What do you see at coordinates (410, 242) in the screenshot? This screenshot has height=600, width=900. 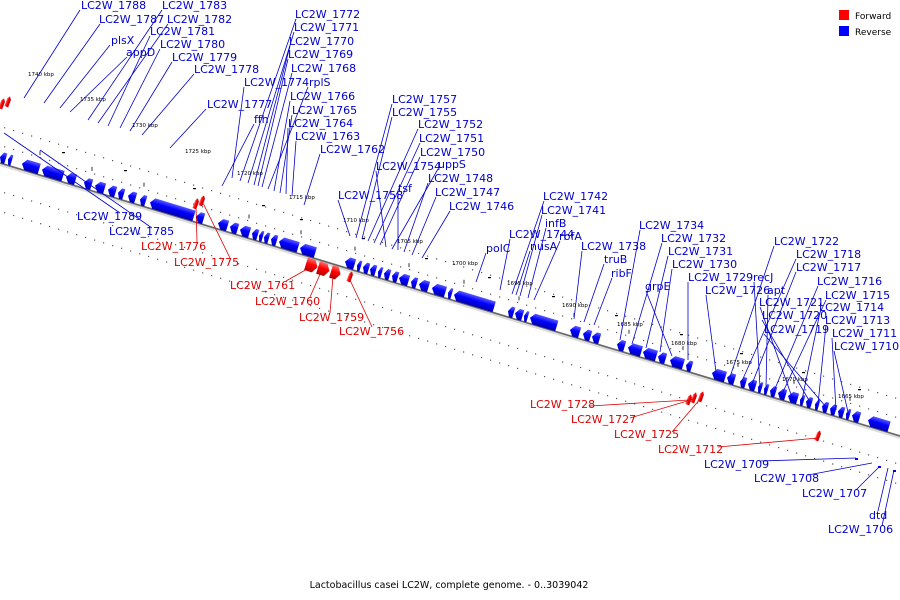 I see `kbp-tick-label: 1705 kbp` at bounding box center [410, 242].